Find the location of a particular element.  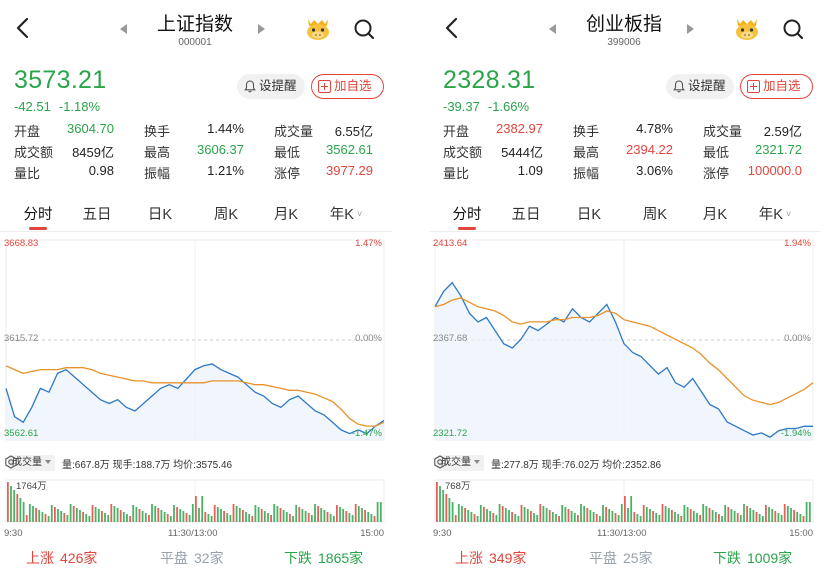

market-breadth: 上涨 349家 平盘 25家 下跌 1009家 is located at coordinates (625, 562).